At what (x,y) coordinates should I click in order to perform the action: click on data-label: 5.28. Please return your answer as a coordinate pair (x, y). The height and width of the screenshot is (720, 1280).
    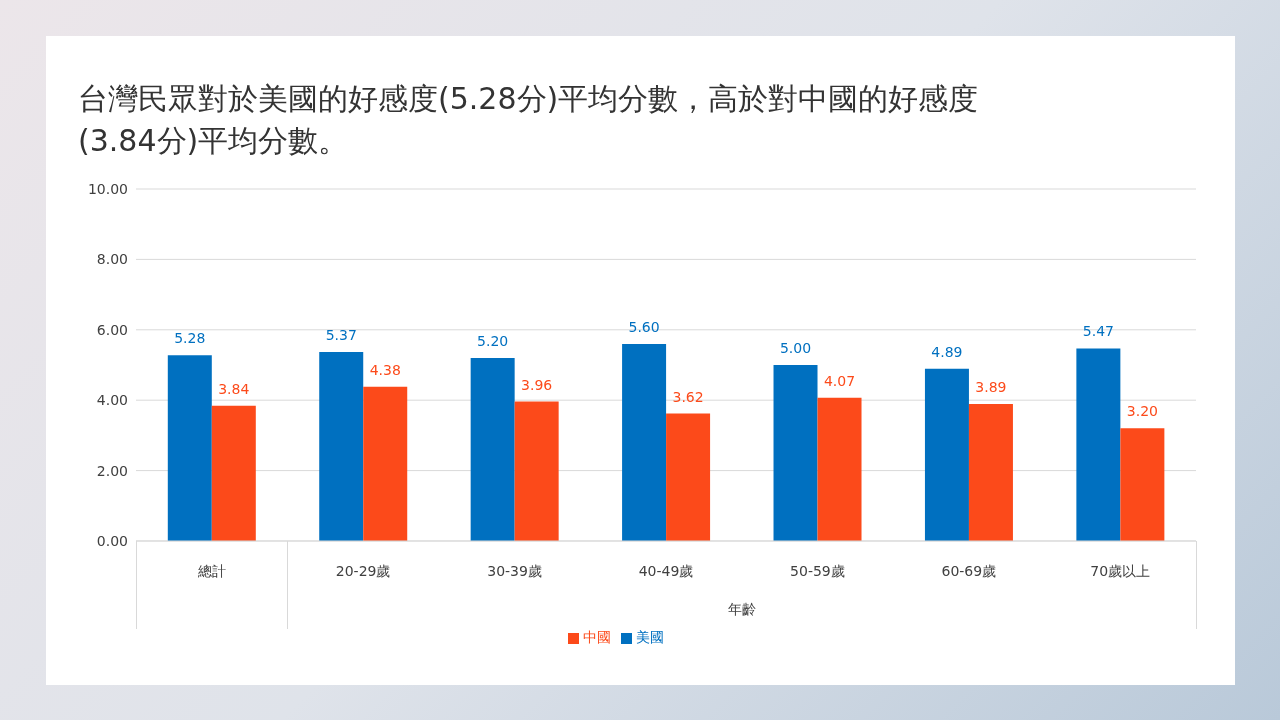
    Looking at the image, I should click on (190, 338).